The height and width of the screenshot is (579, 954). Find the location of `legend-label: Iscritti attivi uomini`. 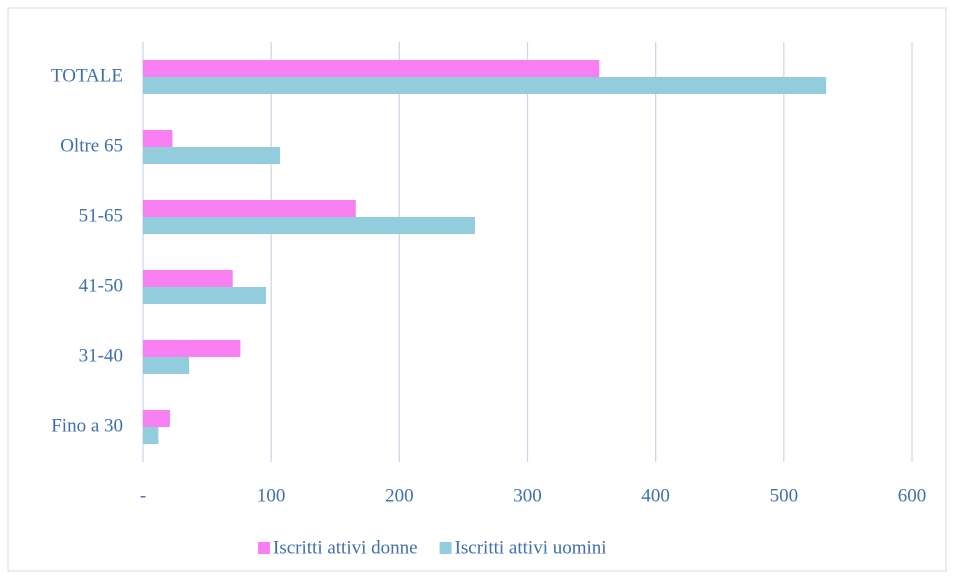

legend-label: Iscritti attivi uomini is located at coordinates (531, 547).